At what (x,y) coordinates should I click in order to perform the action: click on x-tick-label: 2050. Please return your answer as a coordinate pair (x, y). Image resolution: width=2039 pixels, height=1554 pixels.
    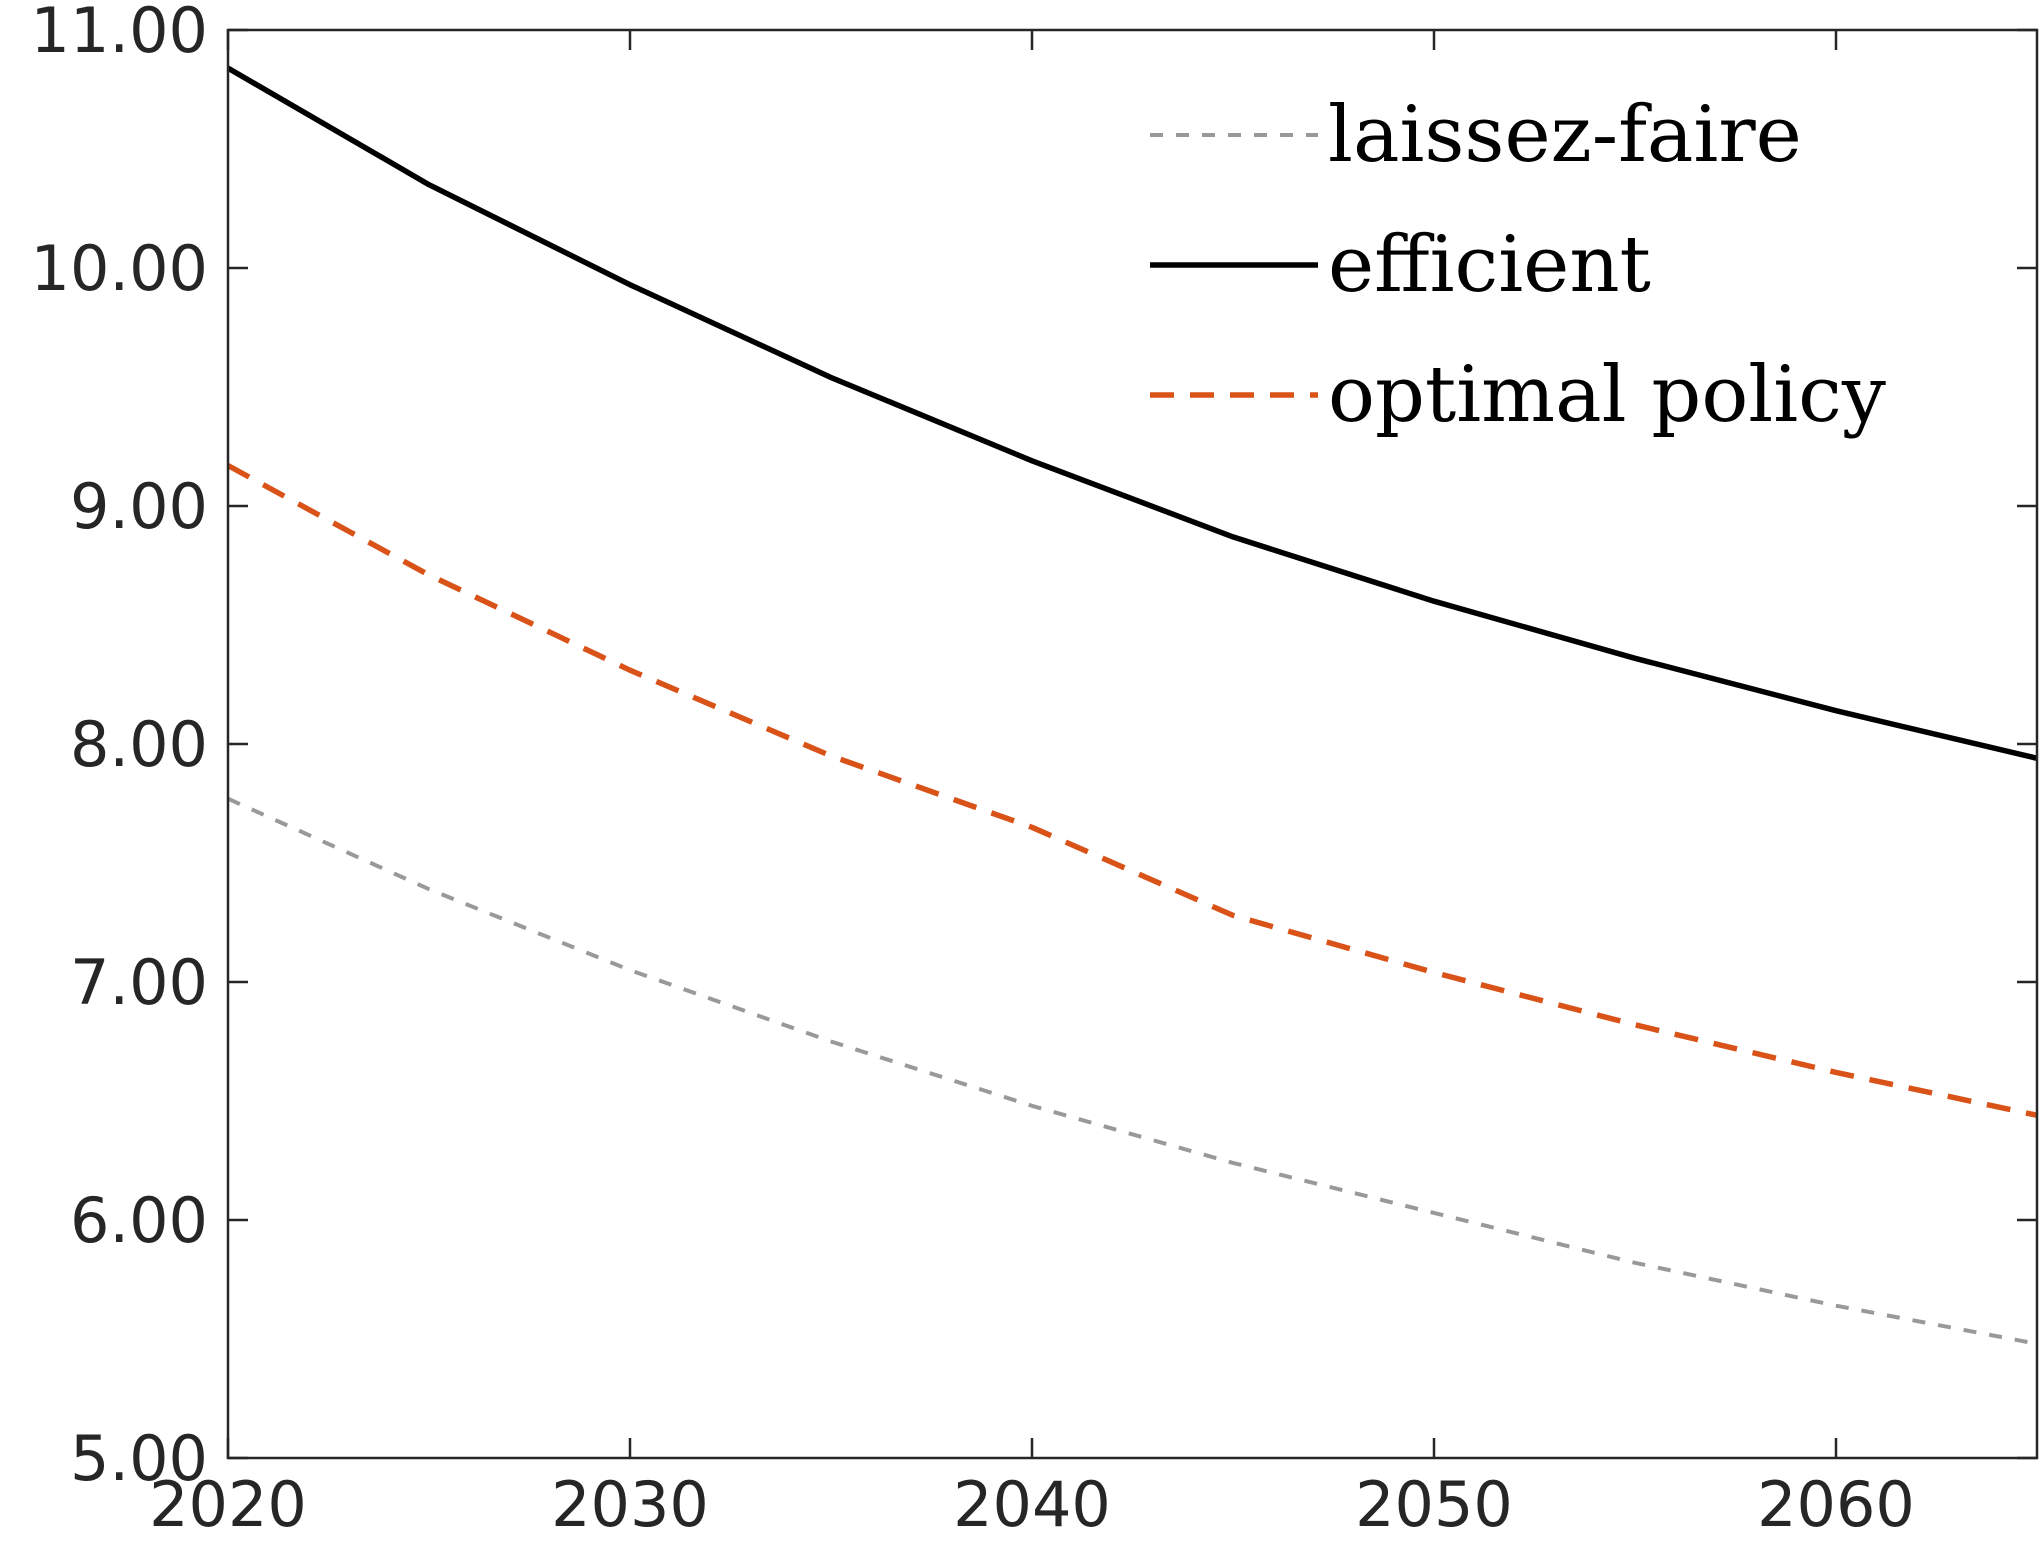
    Looking at the image, I should click on (1434, 1504).